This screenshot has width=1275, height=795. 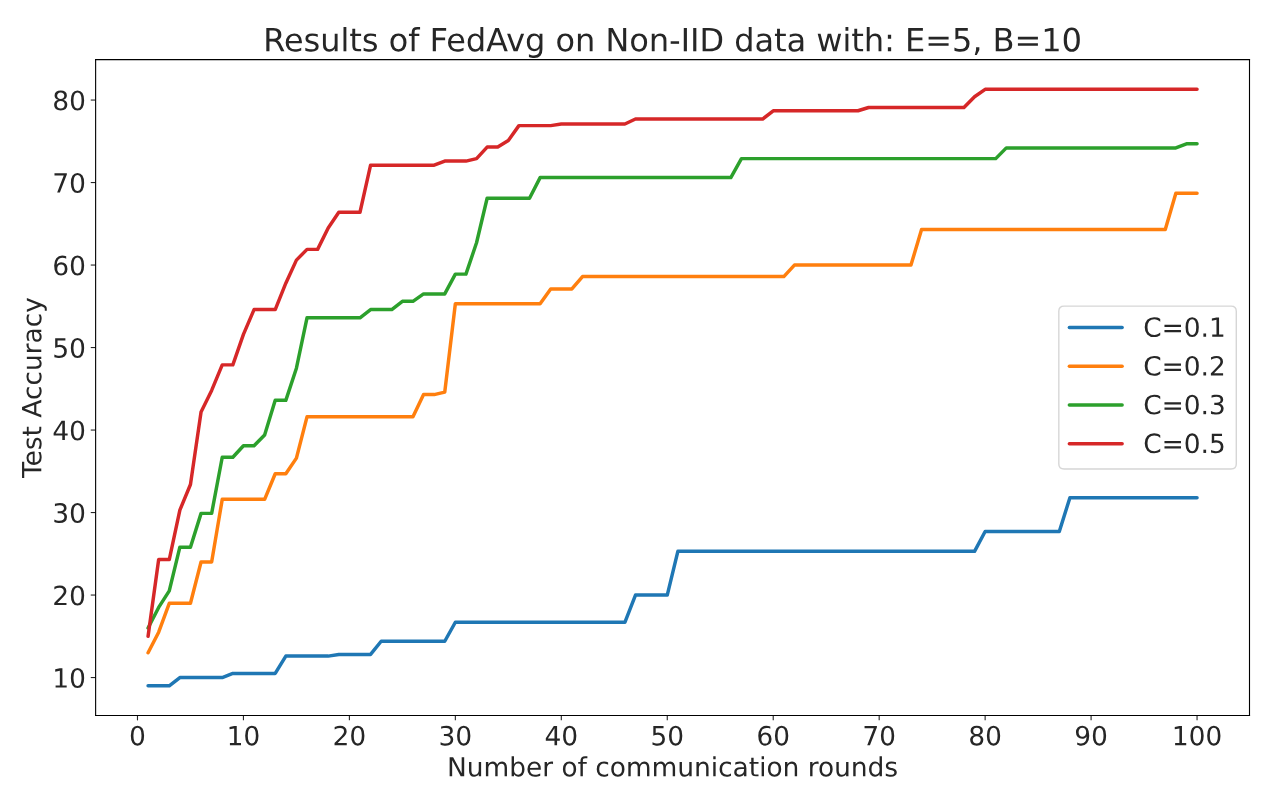 What do you see at coordinates (1184, 365) in the screenshot?
I see `legend-label: C=0.2` at bounding box center [1184, 365].